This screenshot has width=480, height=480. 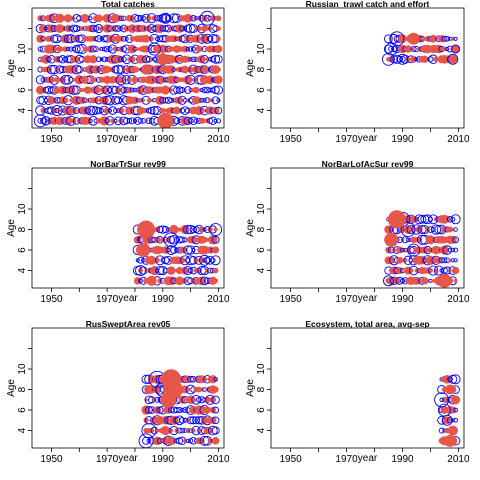 What do you see at coordinates (22, 369) in the screenshot?
I see `y-tick-label: 10` at bounding box center [22, 369].